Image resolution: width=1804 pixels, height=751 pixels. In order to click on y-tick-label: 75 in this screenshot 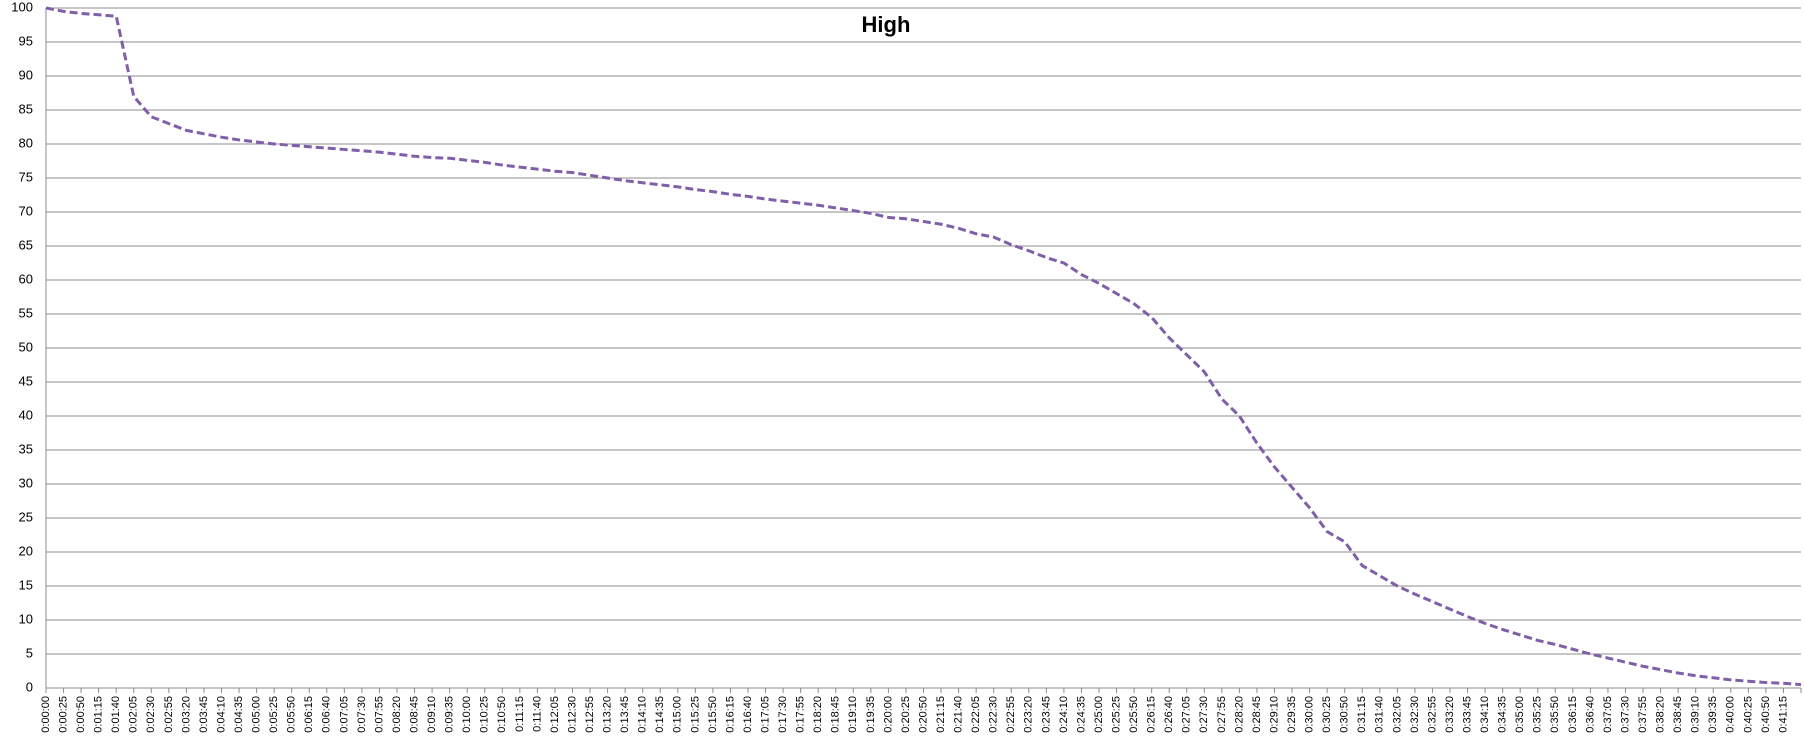, I will do `click(26, 176)`.